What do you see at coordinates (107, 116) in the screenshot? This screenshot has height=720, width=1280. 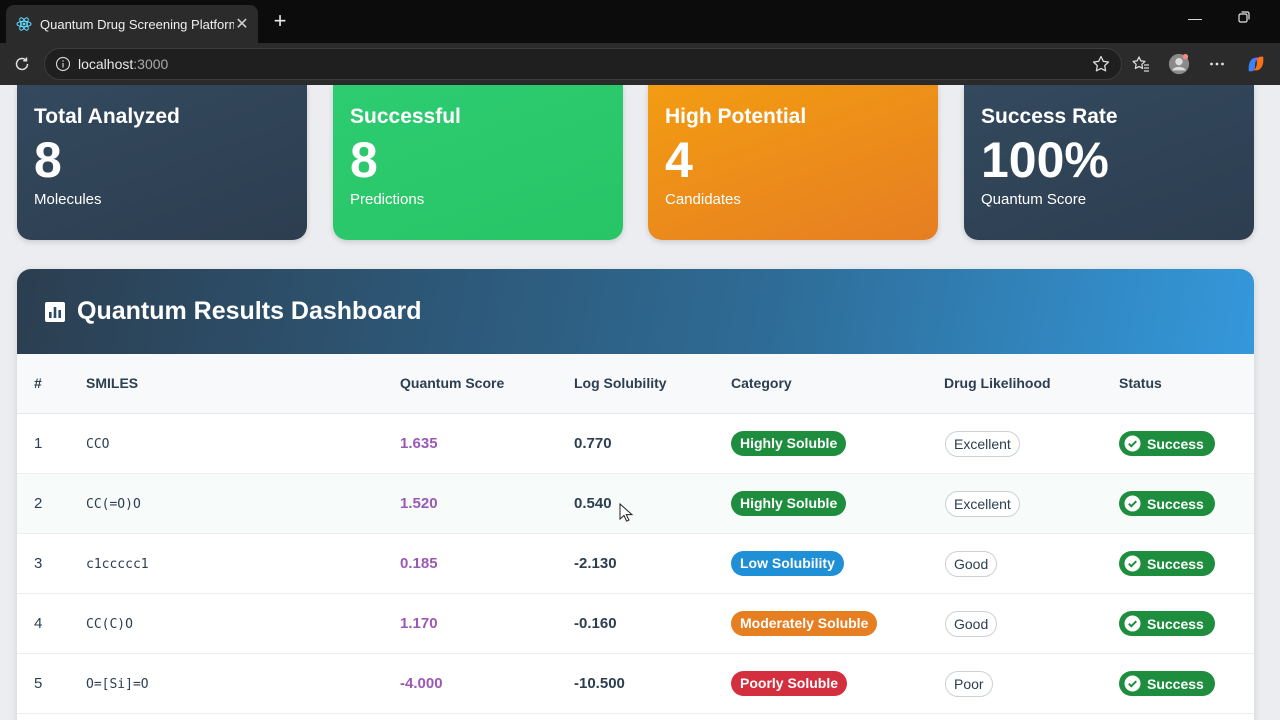 I see `card-title: Total Analyzed` at bounding box center [107, 116].